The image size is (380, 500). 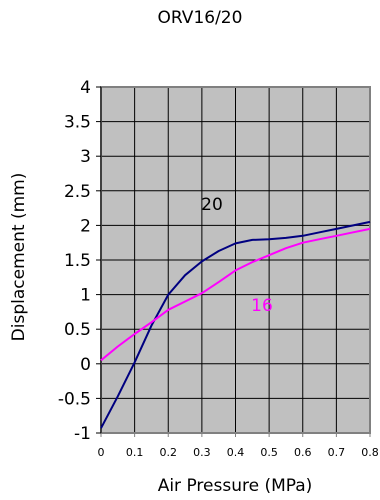 What do you see at coordinates (262, 306) in the screenshot?
I see `series-label-16: 16` at bounding box center [262, 306].